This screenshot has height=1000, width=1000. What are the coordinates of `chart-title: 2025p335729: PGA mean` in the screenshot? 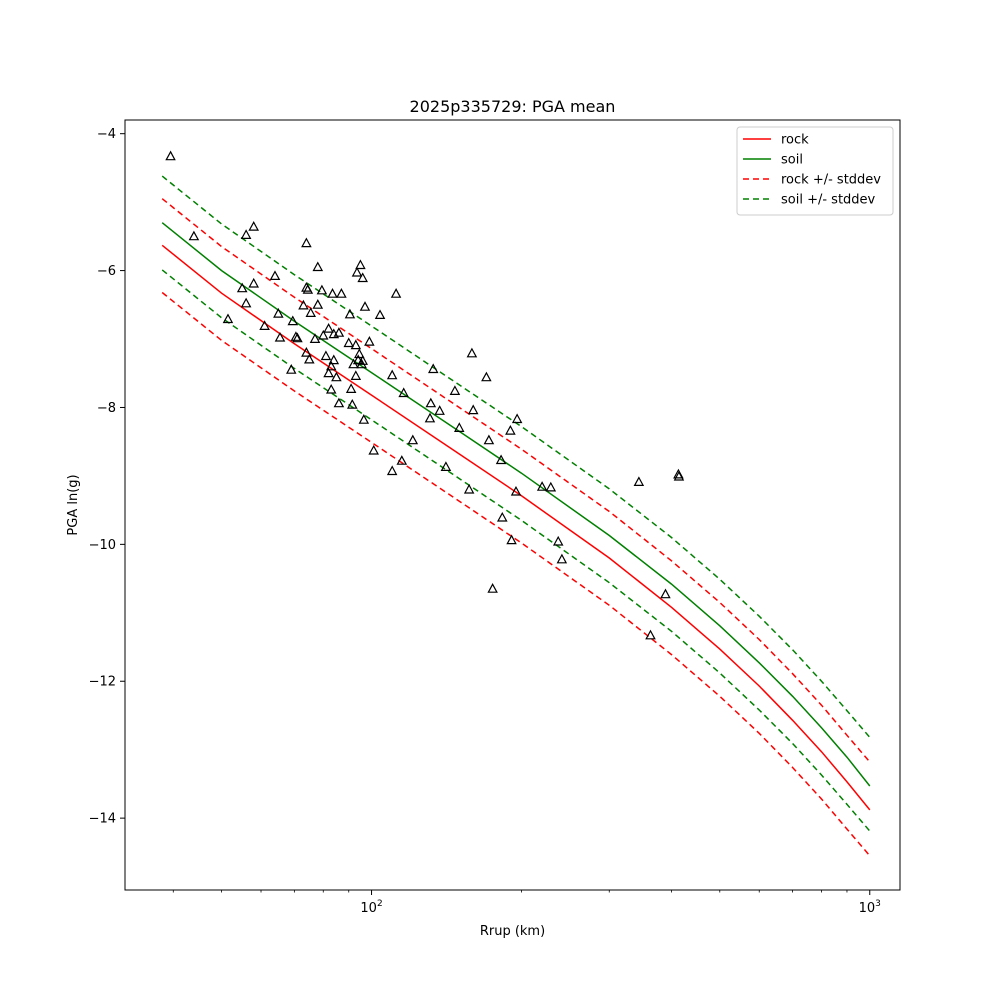 It's located at (513, 106).